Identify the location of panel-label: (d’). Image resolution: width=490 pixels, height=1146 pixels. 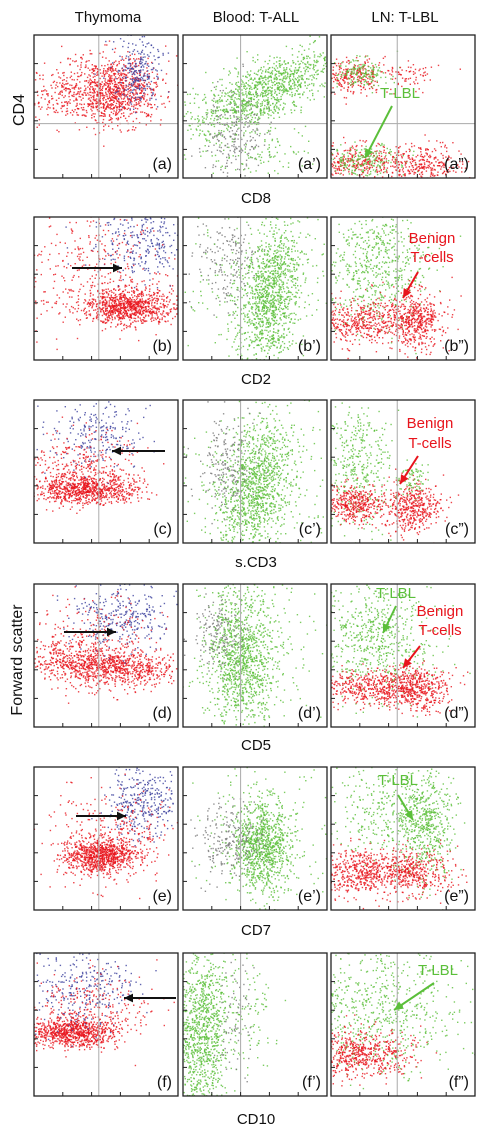
(309, 713).